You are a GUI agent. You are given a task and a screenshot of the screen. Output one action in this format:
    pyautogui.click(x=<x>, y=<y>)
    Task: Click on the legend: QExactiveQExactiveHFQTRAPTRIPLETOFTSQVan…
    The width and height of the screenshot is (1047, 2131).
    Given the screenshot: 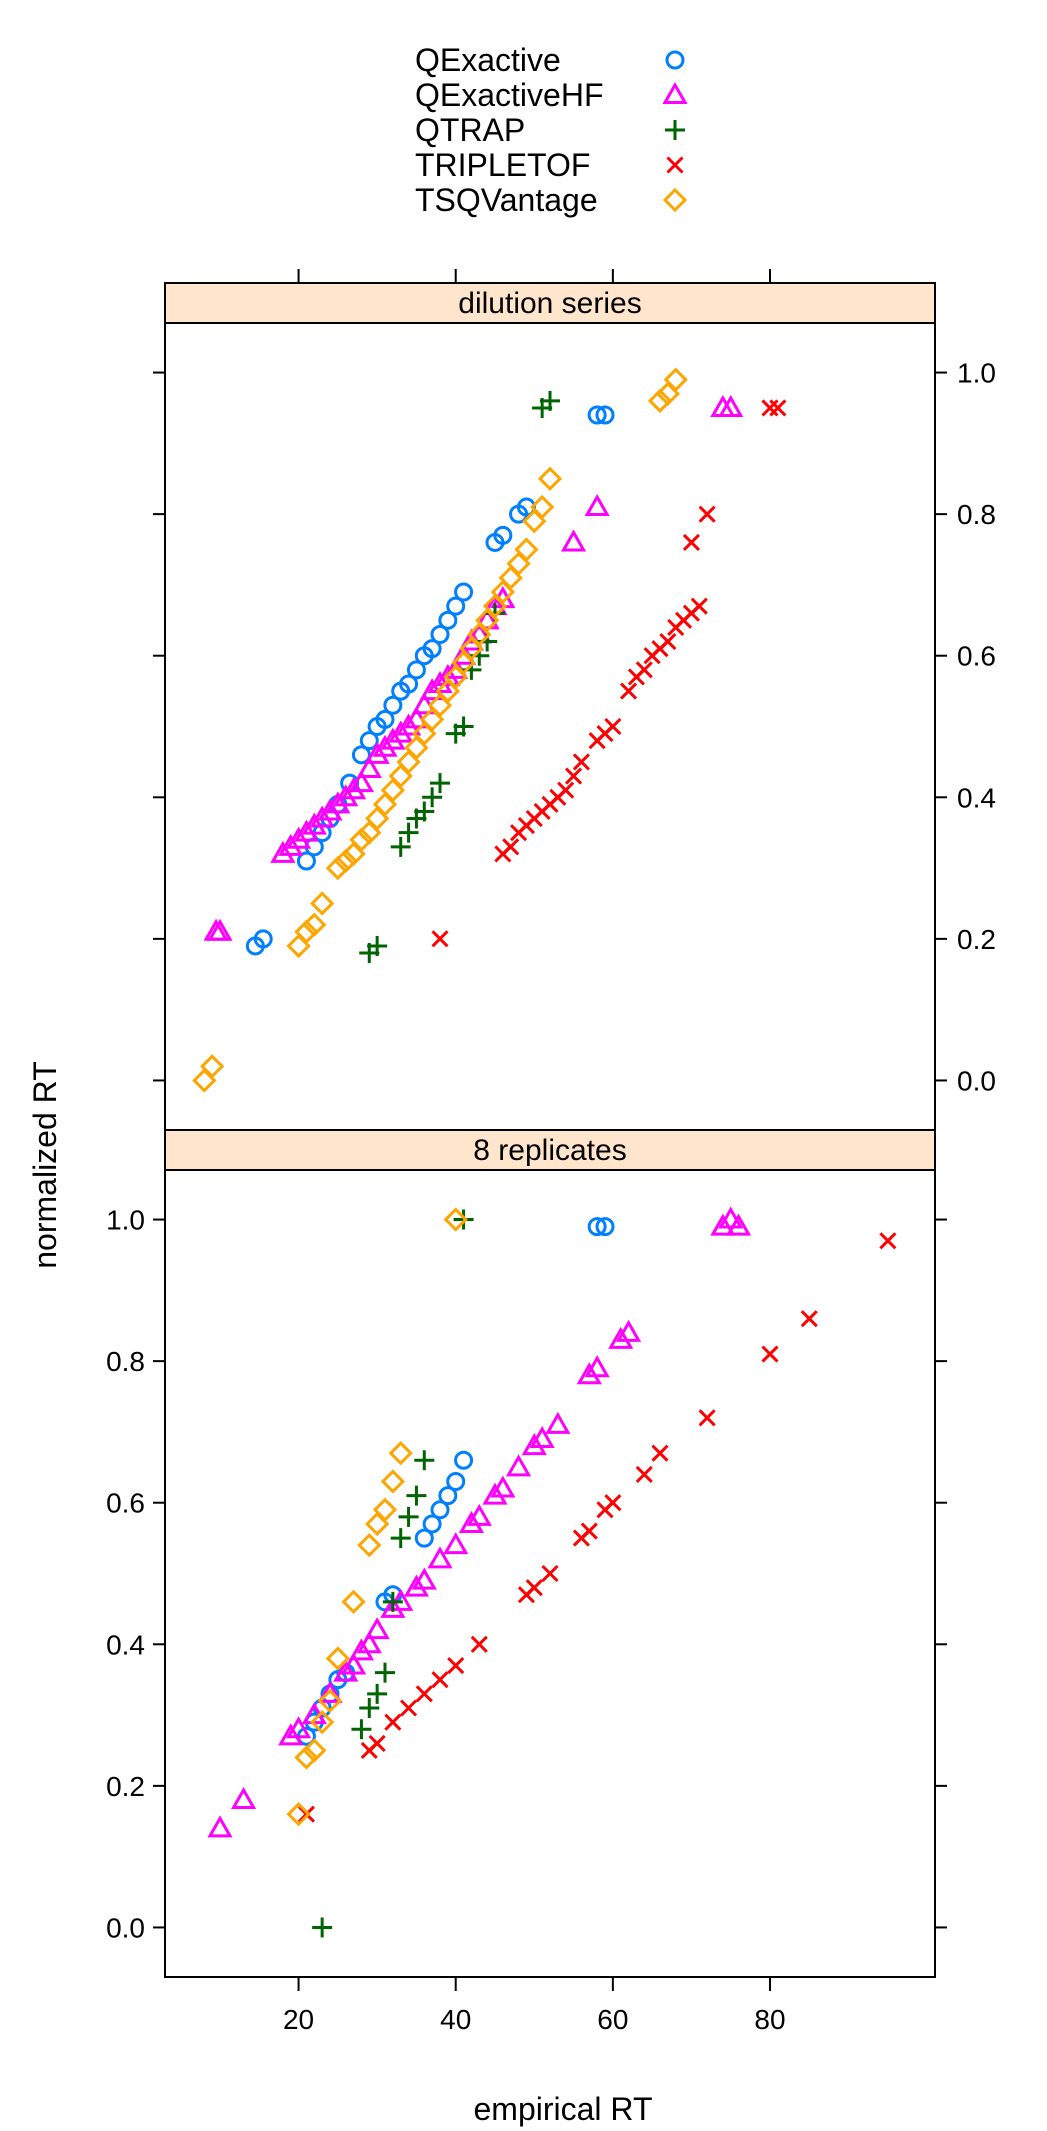 What is the action you would take?
    pyautogui.click(x=551, y=130)
    